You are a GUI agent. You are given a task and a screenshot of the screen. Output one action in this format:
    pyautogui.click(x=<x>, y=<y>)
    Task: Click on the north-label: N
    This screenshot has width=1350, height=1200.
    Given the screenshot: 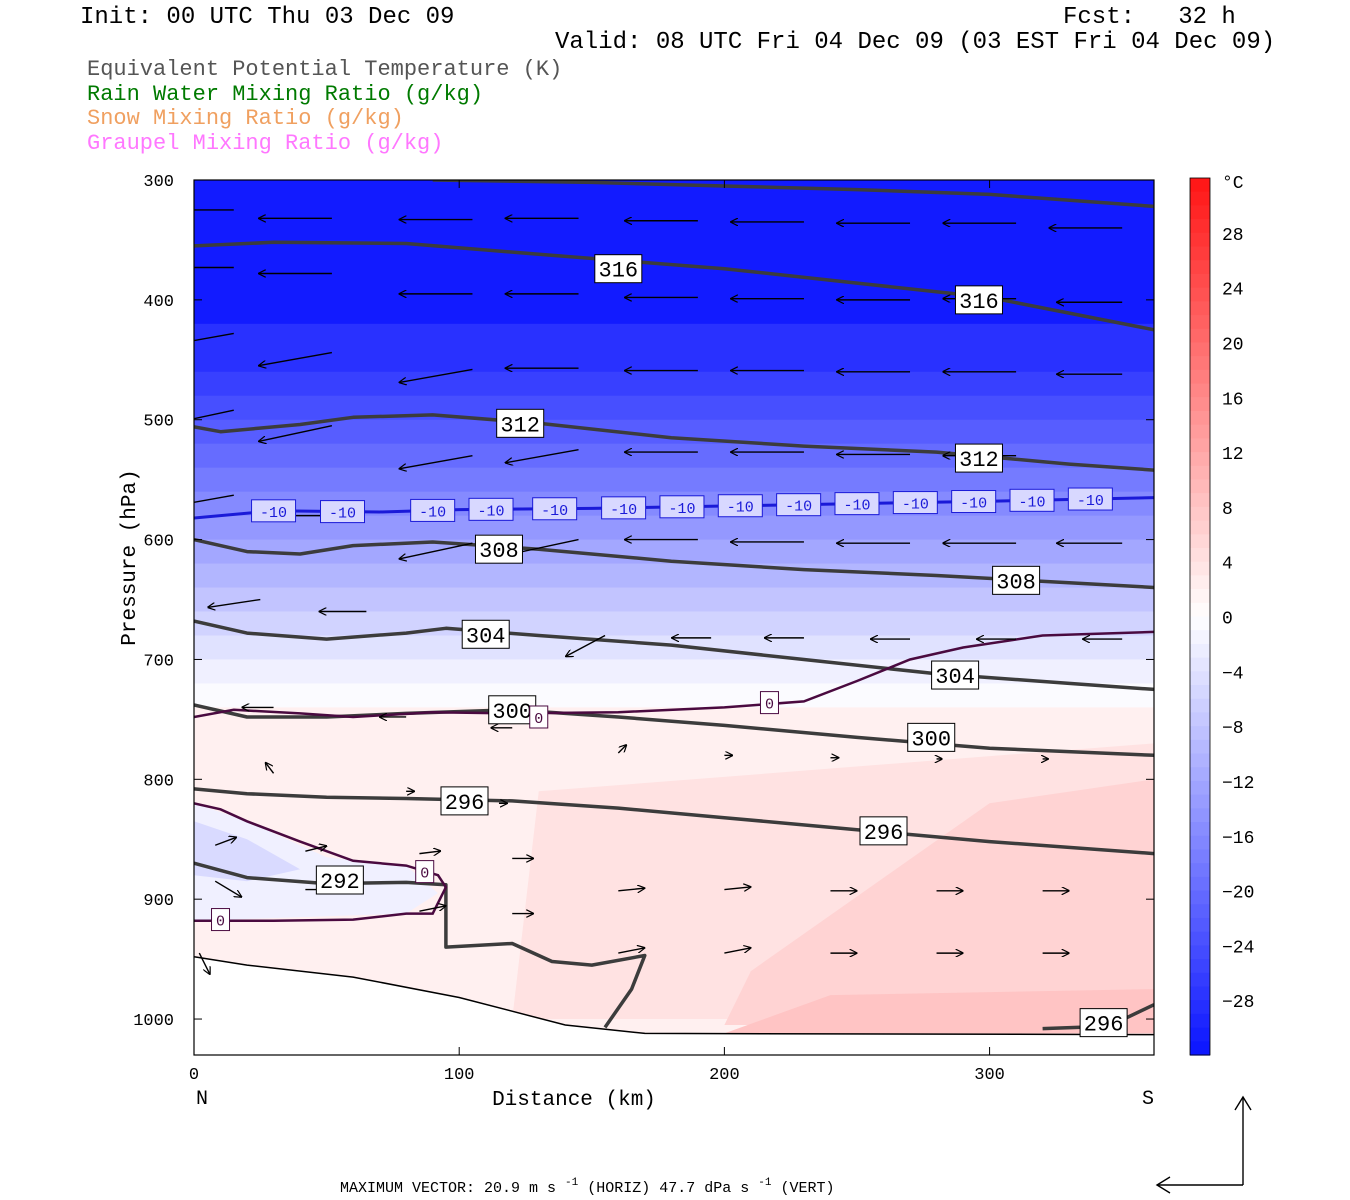 What is the action you would take?
    pyautogui.click(x=202, y=1099)
    